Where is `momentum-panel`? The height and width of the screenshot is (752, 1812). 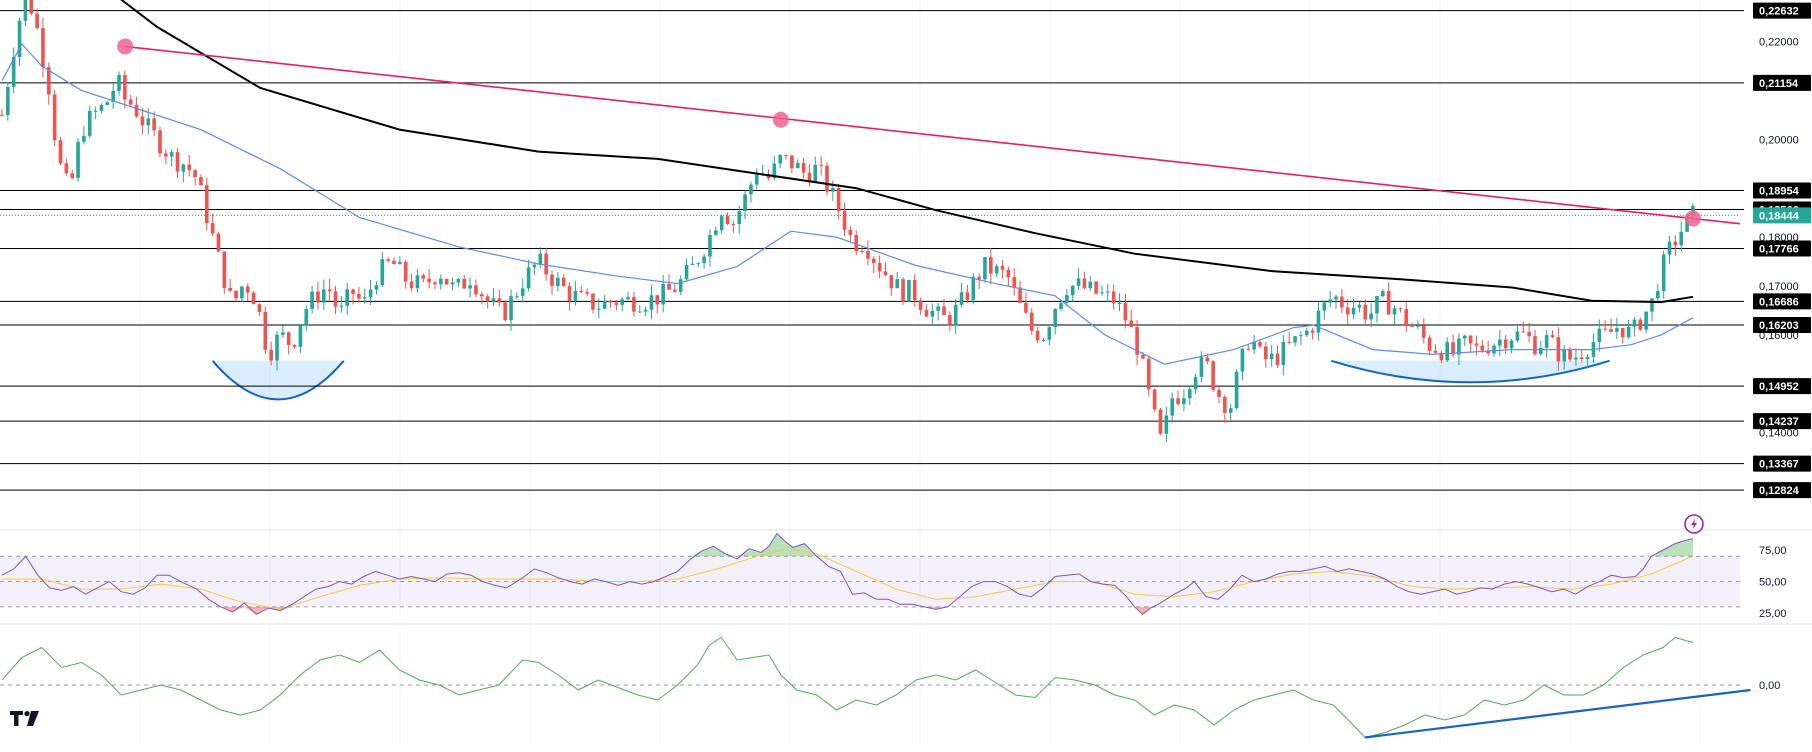
momentum-panel is located at coordinates (875, 687).